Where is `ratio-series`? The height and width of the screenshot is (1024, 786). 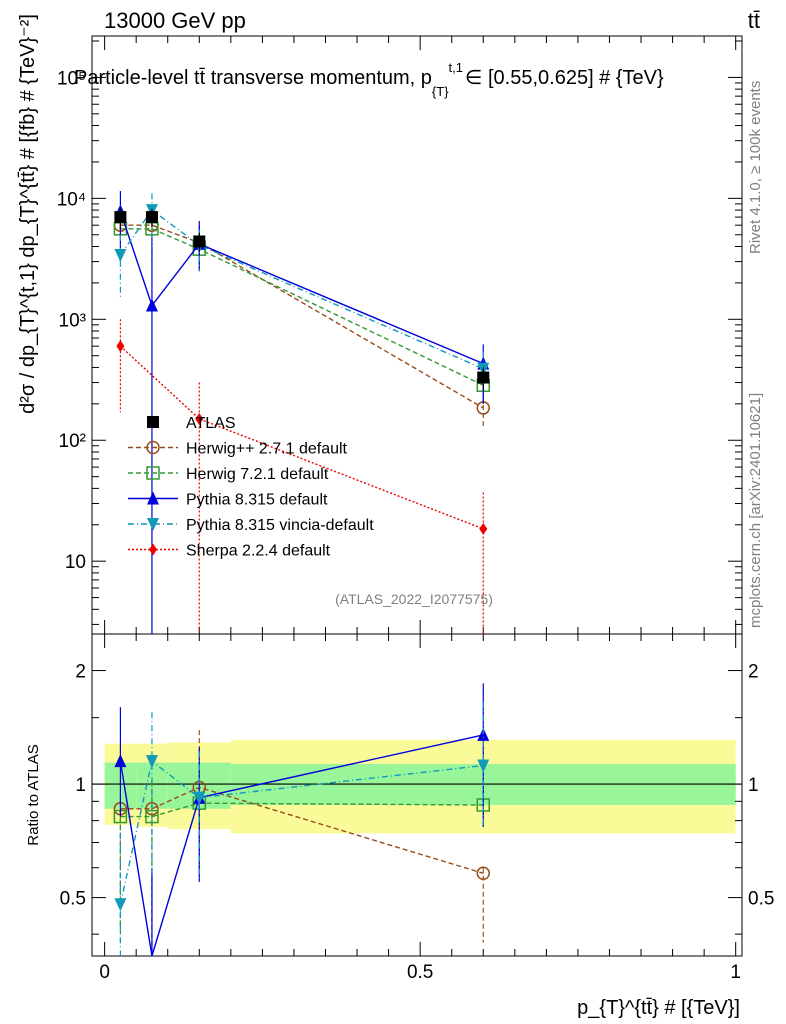
ratio-series is located at coordinates (302, 820).